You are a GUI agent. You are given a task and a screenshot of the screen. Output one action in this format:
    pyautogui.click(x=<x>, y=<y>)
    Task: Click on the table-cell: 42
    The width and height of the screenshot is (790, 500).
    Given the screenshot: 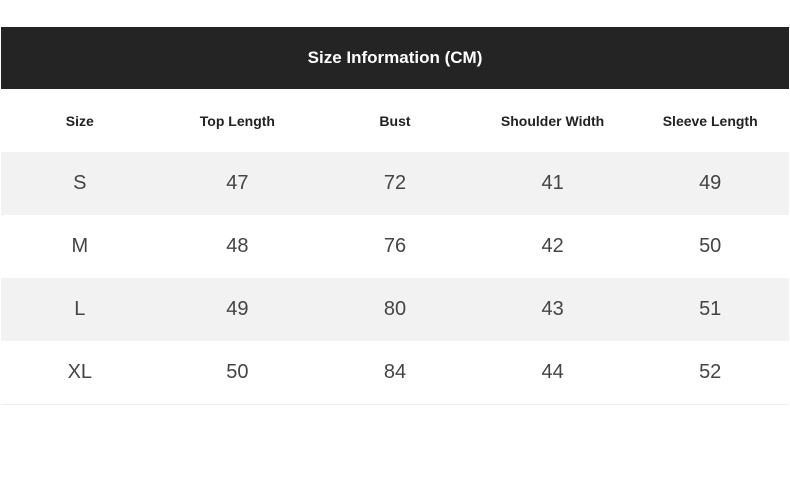 What is the action you would take?
    pyautogui.click(x=552, y=246)
    